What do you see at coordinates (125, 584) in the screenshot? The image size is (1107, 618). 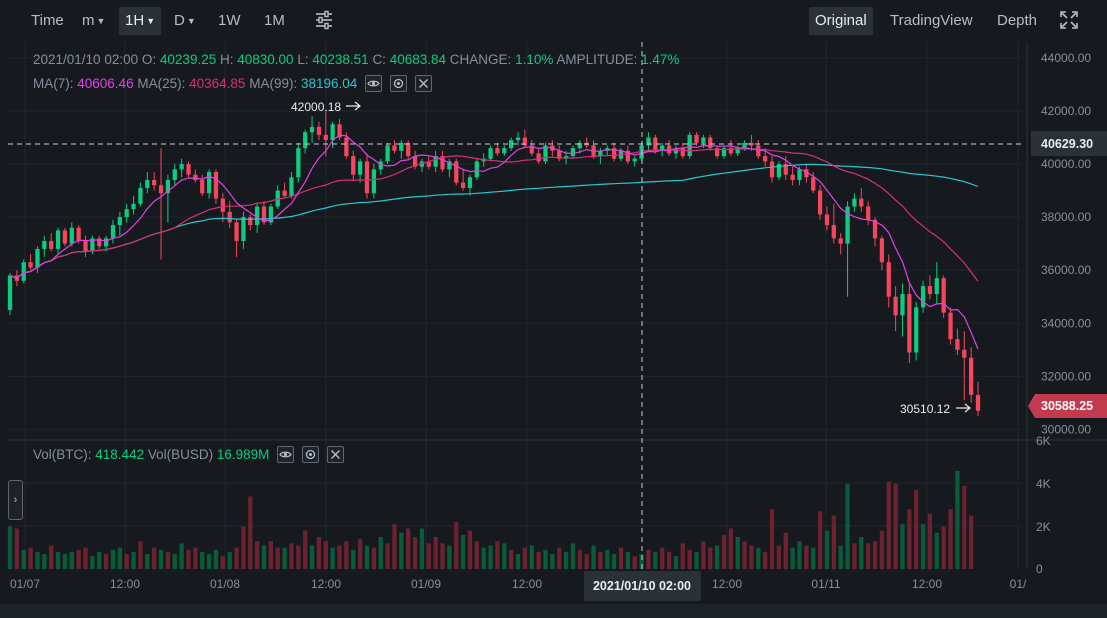 I see `time-tick-label: 12:00` at bounding box center [125, 584].